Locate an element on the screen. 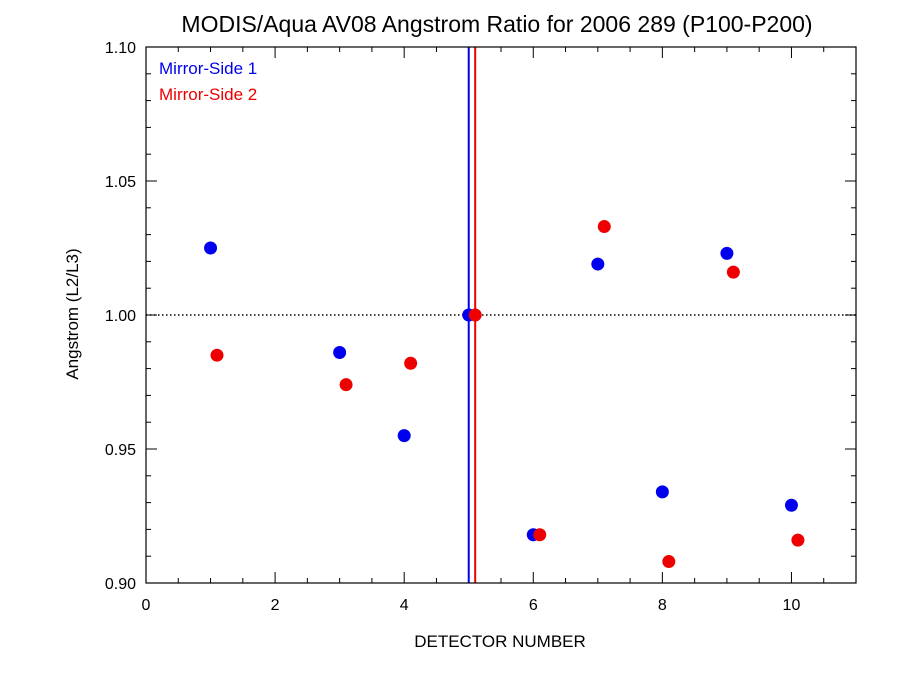 The image size is (900, 675). y-tick-label: 1.05 is located at coordinates (120, 182).